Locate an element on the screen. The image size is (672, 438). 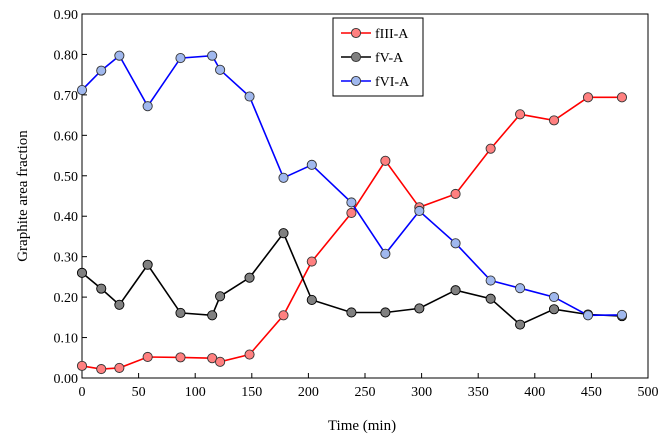
y-tick-label: 0.50 is located at coordinates (66, 177).